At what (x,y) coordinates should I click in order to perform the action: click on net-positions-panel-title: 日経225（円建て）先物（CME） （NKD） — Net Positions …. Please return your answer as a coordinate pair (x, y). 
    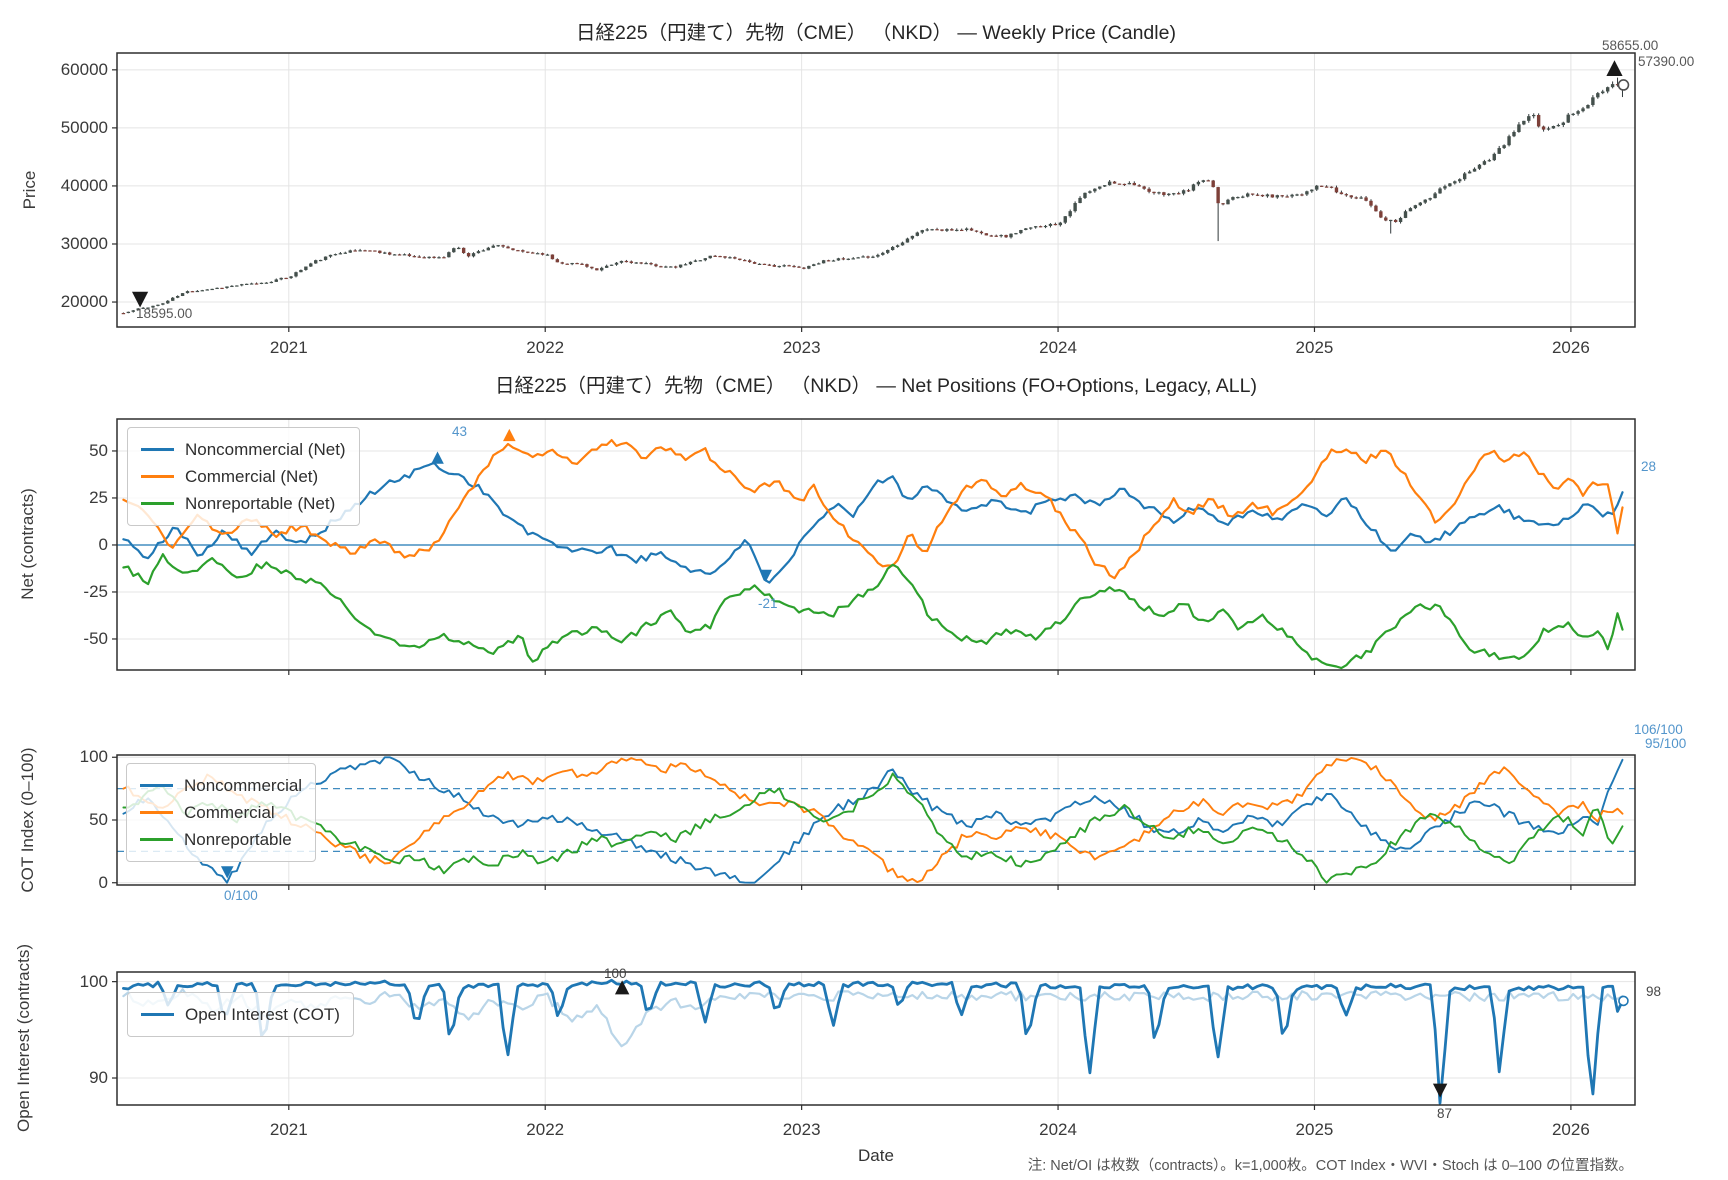
    Looking at the image, I should click on (876, 386).